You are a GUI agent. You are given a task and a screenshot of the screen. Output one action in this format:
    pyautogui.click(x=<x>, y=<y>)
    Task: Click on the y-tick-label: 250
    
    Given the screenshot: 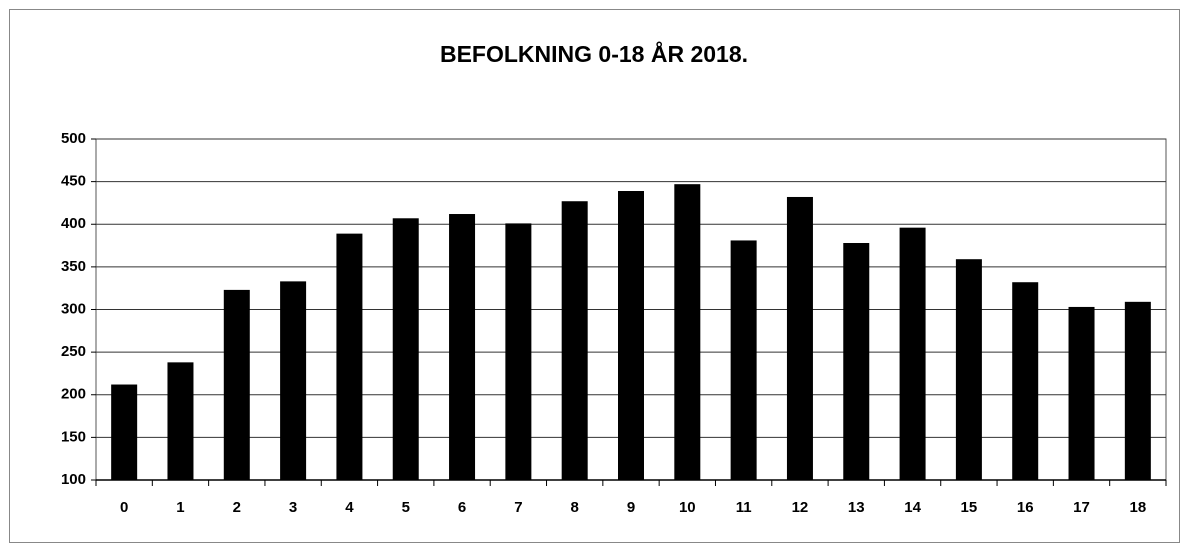 What is the action you would take?
    pyautogui.click(x=73, y=351)
    